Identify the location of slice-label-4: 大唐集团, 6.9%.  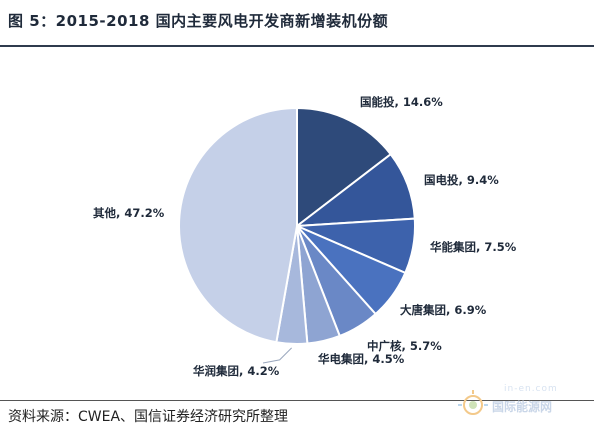
(443, 310).